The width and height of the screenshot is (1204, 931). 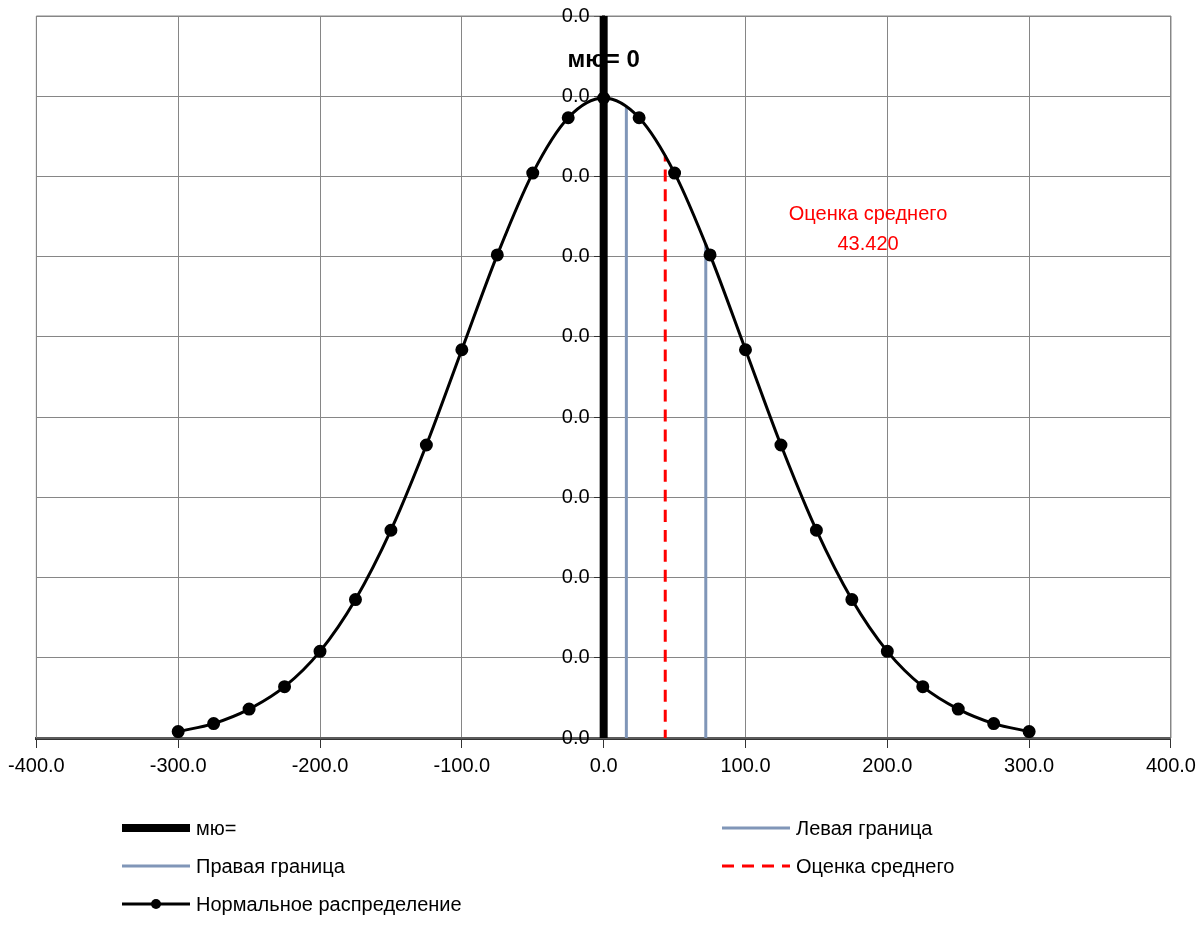 I want to click on annotation: Оценка среднего 43.420, so click(x=868, y=227).